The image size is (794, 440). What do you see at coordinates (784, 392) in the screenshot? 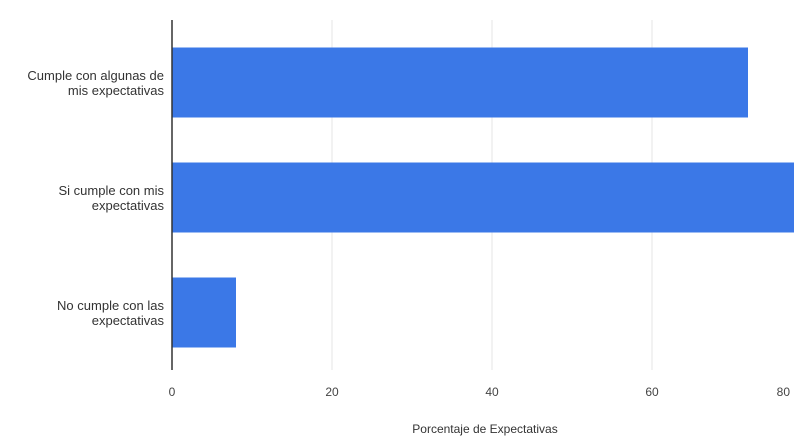
I see `x-tick-label: 80` at bounding box center [784, 392].